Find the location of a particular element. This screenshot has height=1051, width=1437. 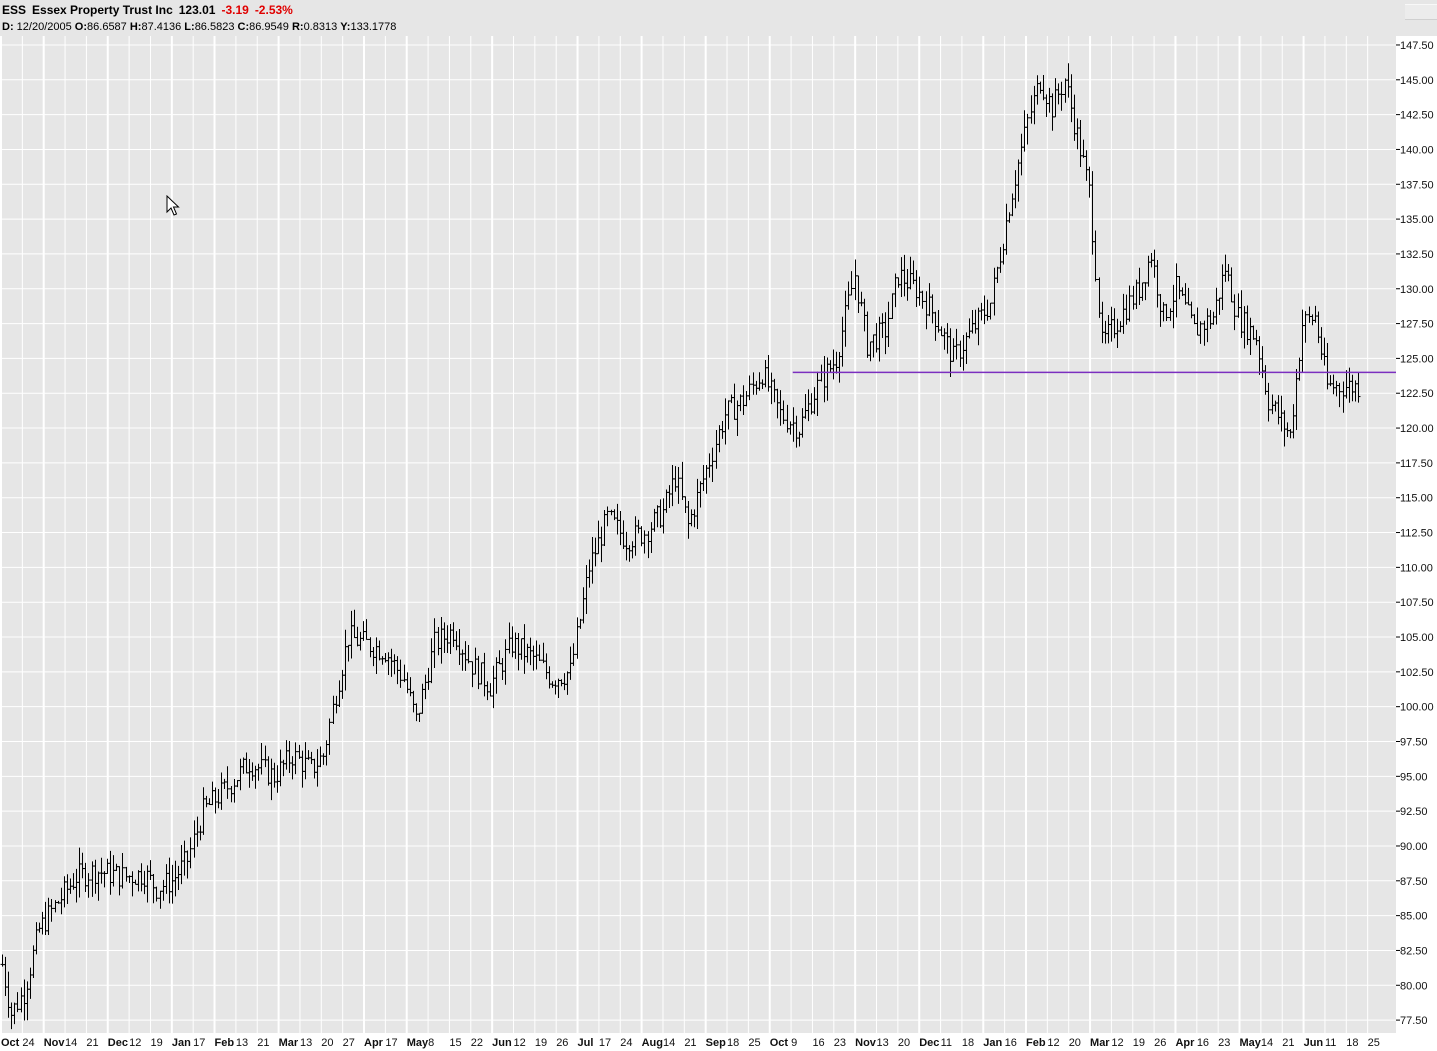

header-scroll-control is located at coordinates (1421, 12).